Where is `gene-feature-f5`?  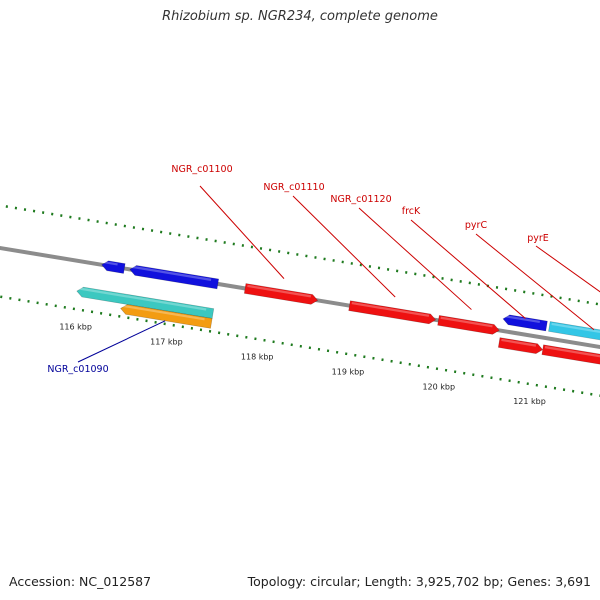
gene-feature-f5 is located at coordinates (281, 294).